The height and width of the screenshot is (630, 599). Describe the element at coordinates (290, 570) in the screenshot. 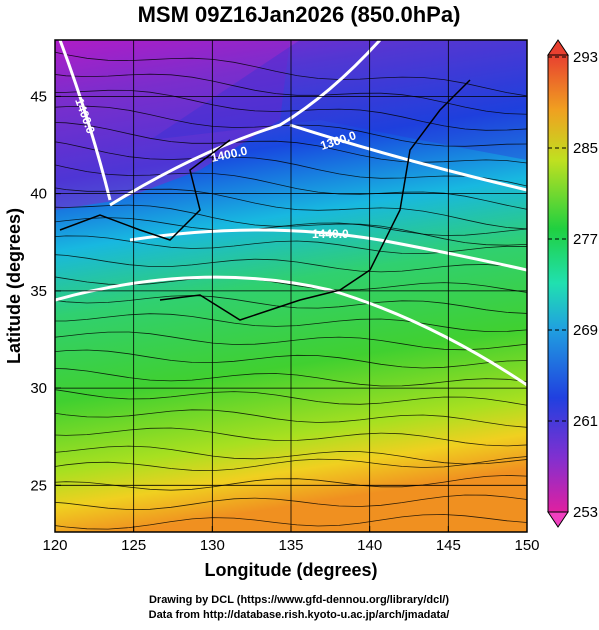

I see `x-axis-label: Longitude (degrees)` at that location.